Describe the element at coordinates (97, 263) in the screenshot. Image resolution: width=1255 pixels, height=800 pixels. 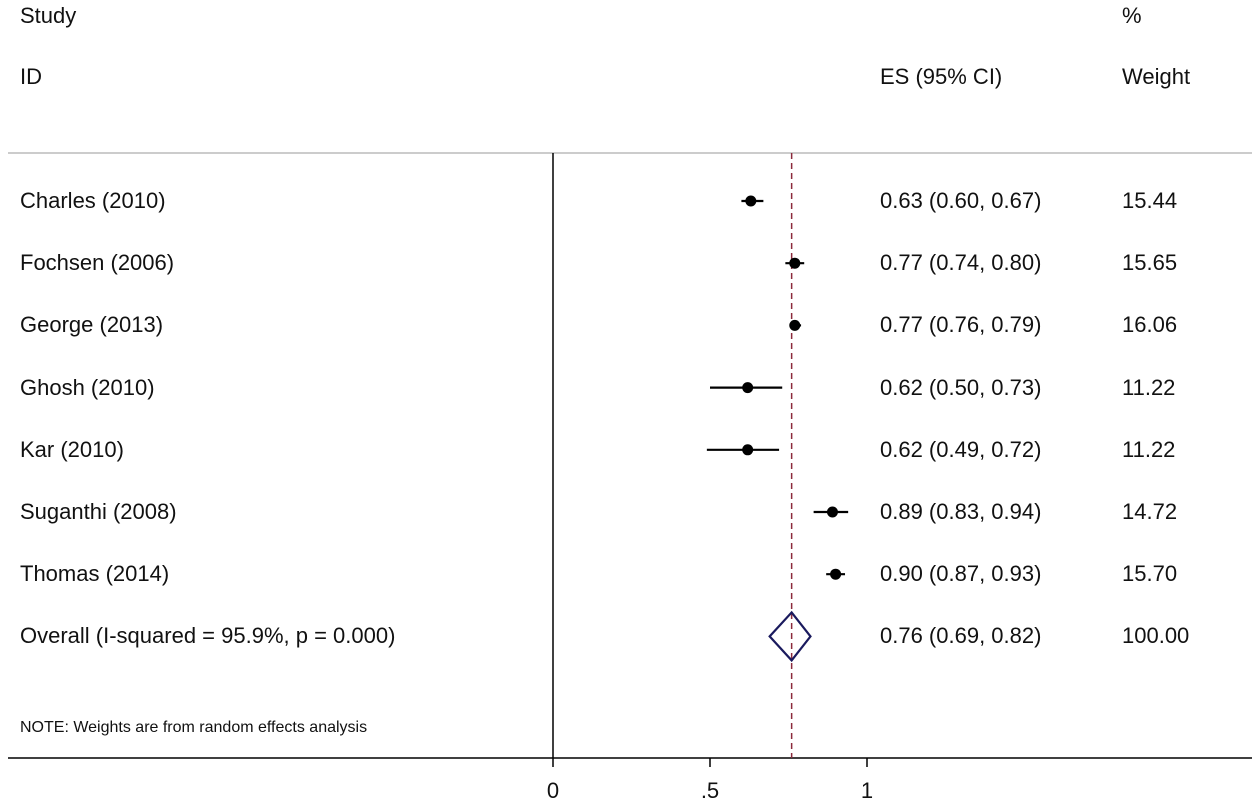
I see `study-label: Fochsen (2006)` at that location.